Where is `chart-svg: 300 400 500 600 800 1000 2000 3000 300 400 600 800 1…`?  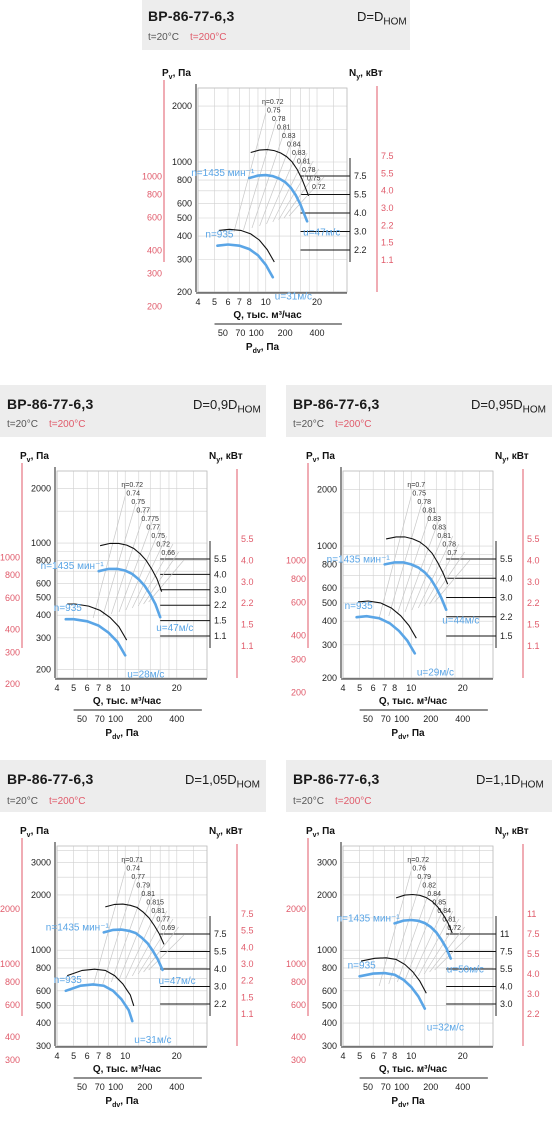 chart-svg: 300 400 500 600 800 1000 2000 3000 300 400 600 800 1… is located at coordinates (413, 967).